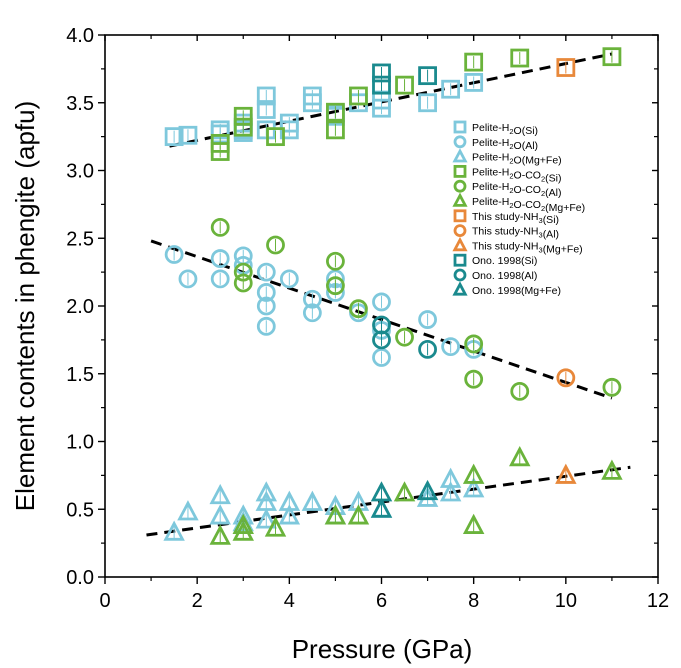  I want to click on x-tick-label: 10, so click(566, 601).